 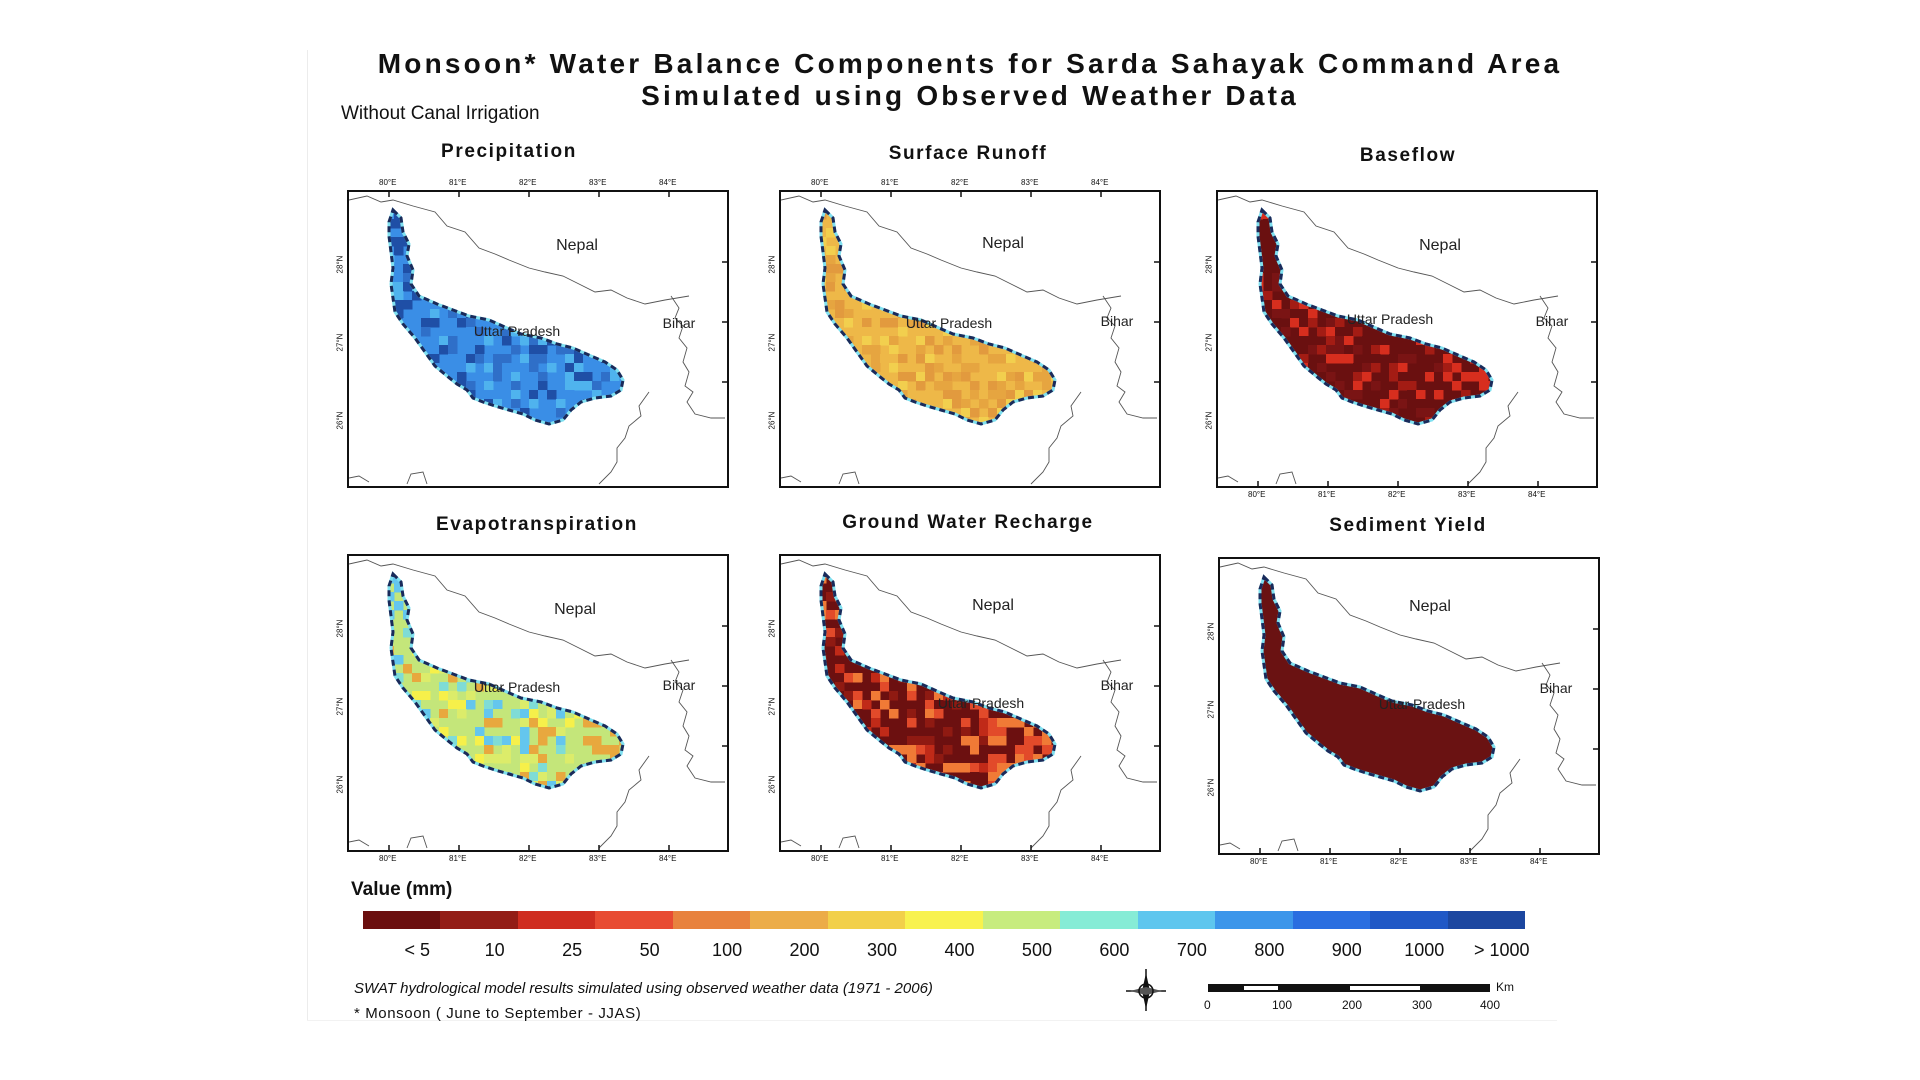 I want to click on legend-label: 700, so click(x=1191, y=950).